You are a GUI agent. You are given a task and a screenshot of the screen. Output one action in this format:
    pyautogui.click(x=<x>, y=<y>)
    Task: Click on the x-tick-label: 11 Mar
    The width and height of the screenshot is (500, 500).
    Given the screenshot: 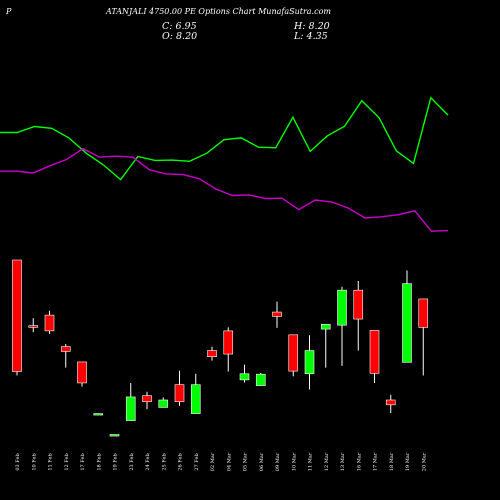 What is the action you would take?
    pyautogui.click(x=311, y=461)
    